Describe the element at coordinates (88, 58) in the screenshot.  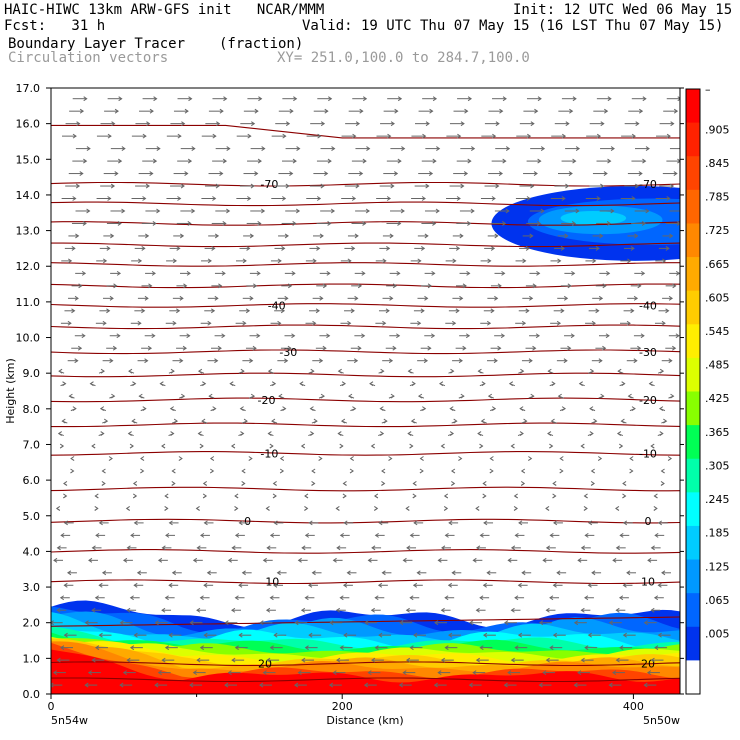
I see `vector-field-name: Circulation vectors` at that location.